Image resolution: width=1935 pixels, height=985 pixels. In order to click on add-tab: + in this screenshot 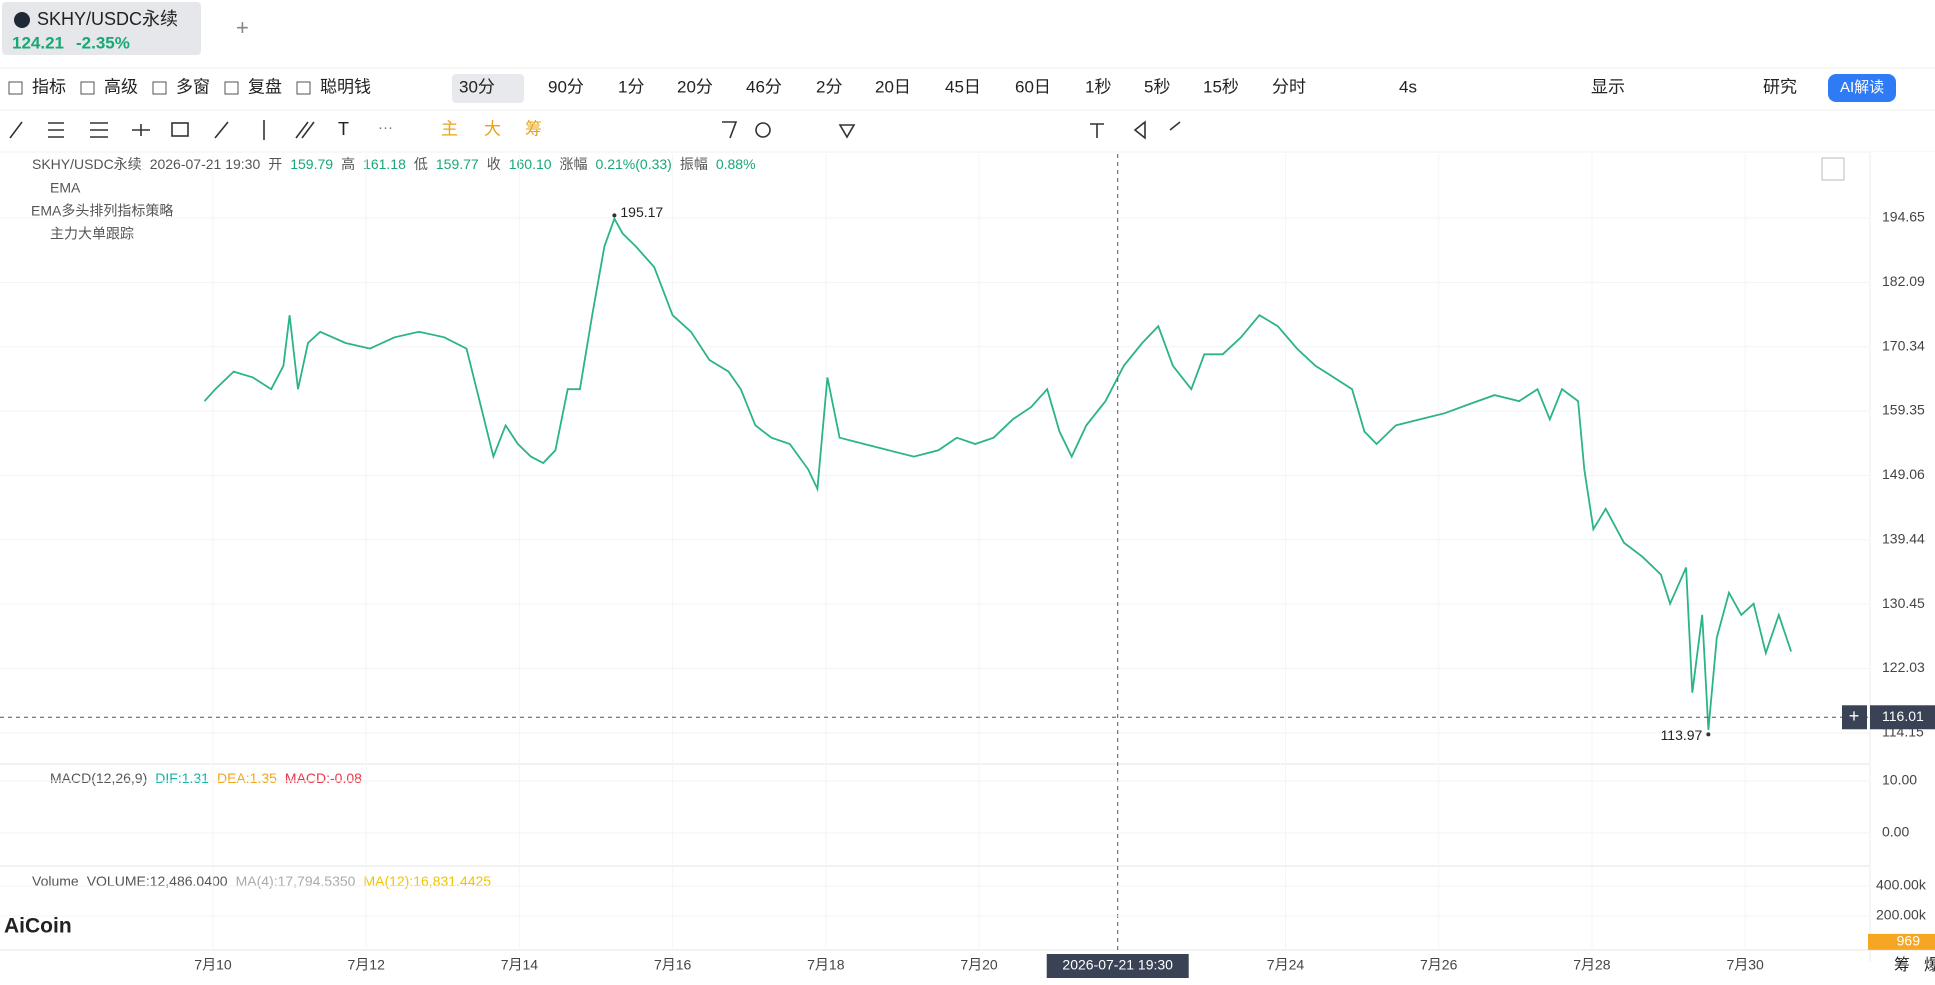, I will do `click(242, 27)`.